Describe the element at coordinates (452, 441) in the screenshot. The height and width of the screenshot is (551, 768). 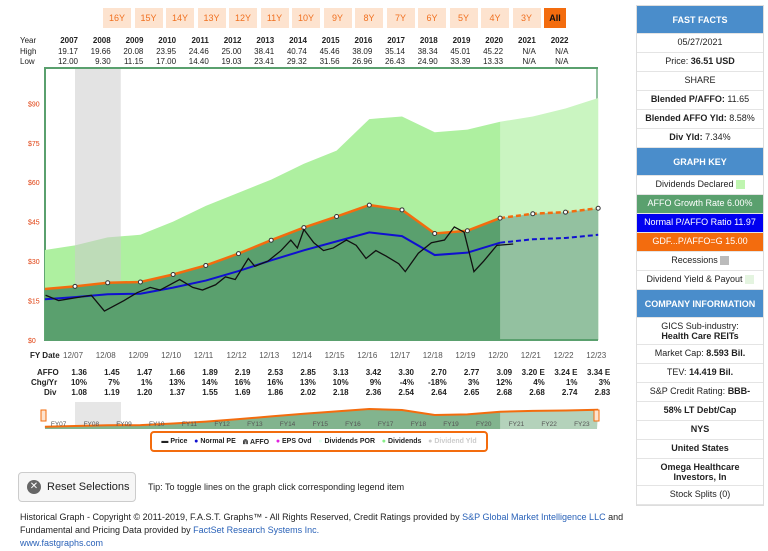
I see `legend-dividend-yld: ● Dividend Yld` at that location.